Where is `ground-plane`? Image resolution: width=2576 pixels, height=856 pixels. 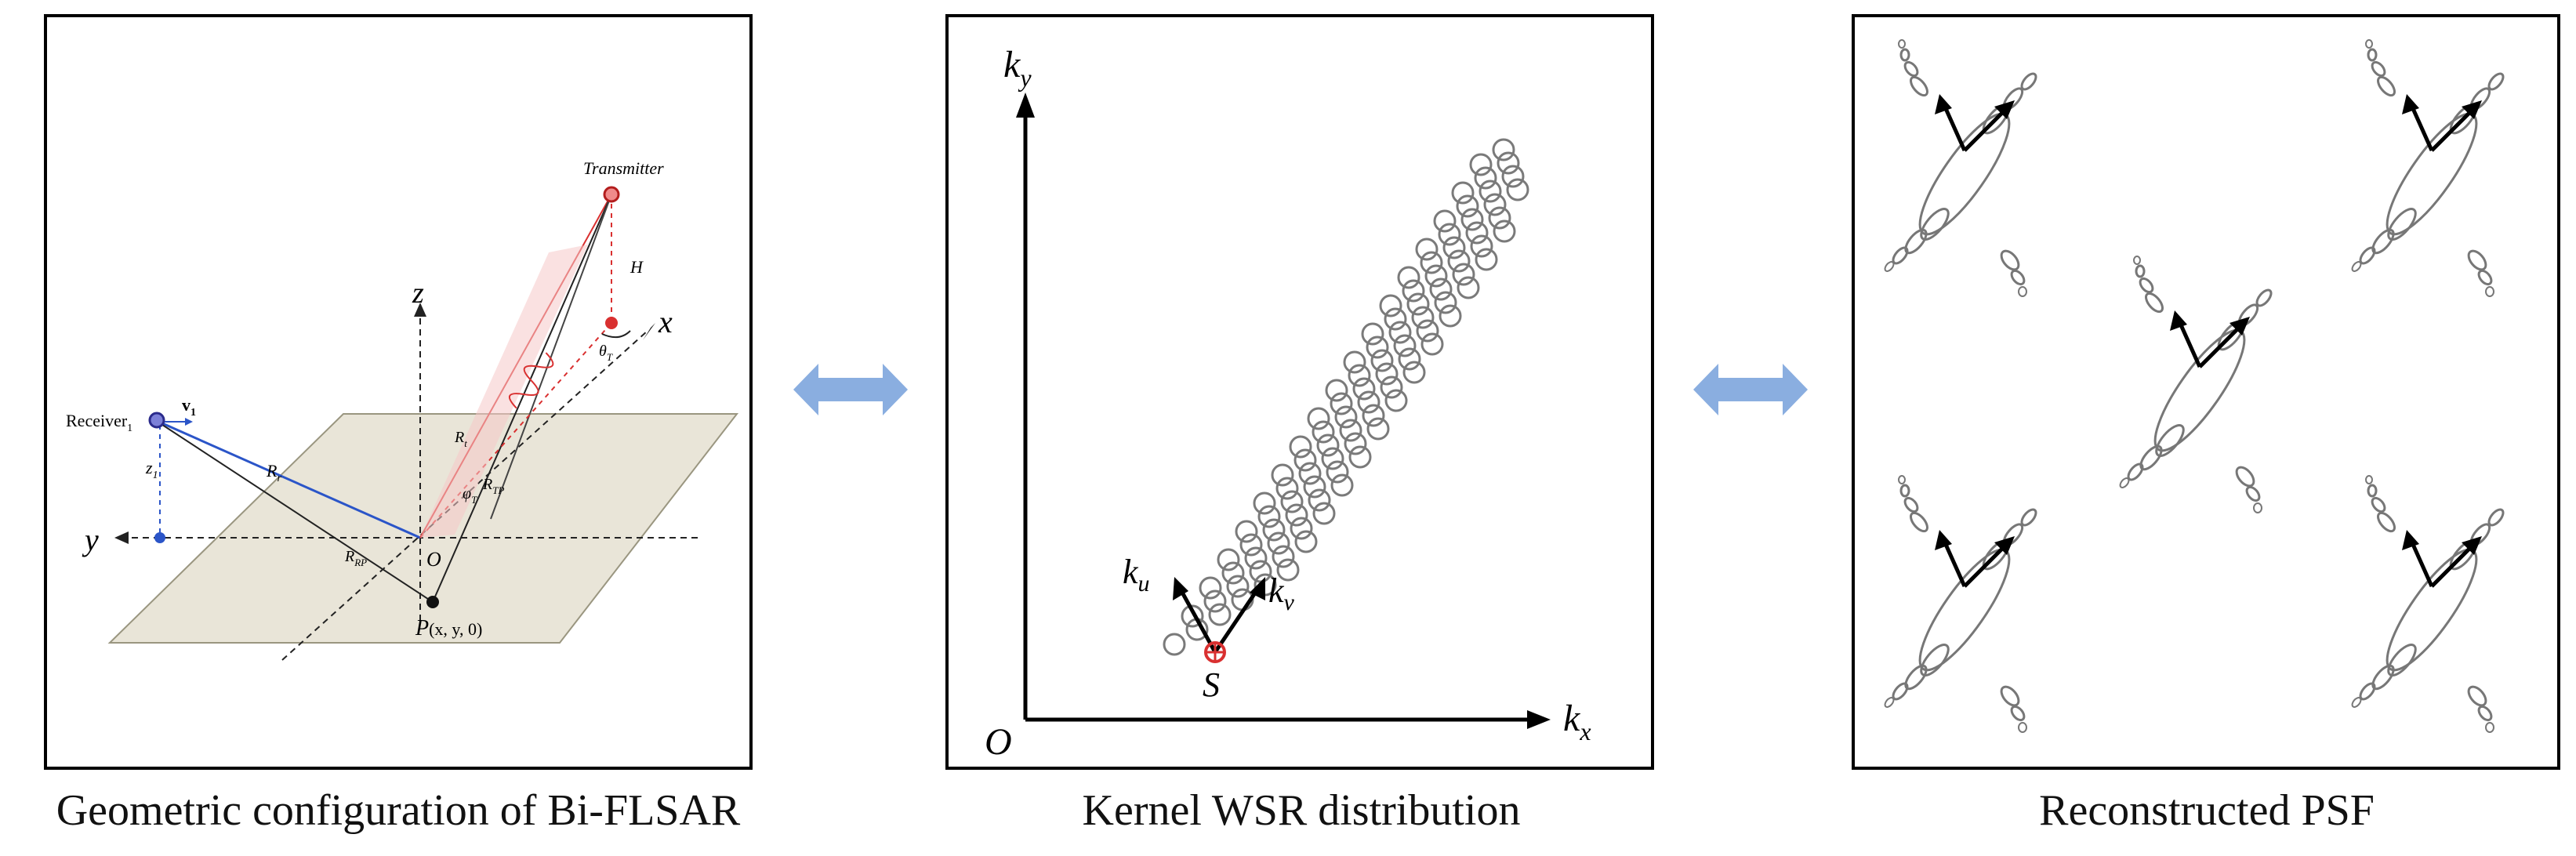
ground-plane is located at coordinates (423, 528).